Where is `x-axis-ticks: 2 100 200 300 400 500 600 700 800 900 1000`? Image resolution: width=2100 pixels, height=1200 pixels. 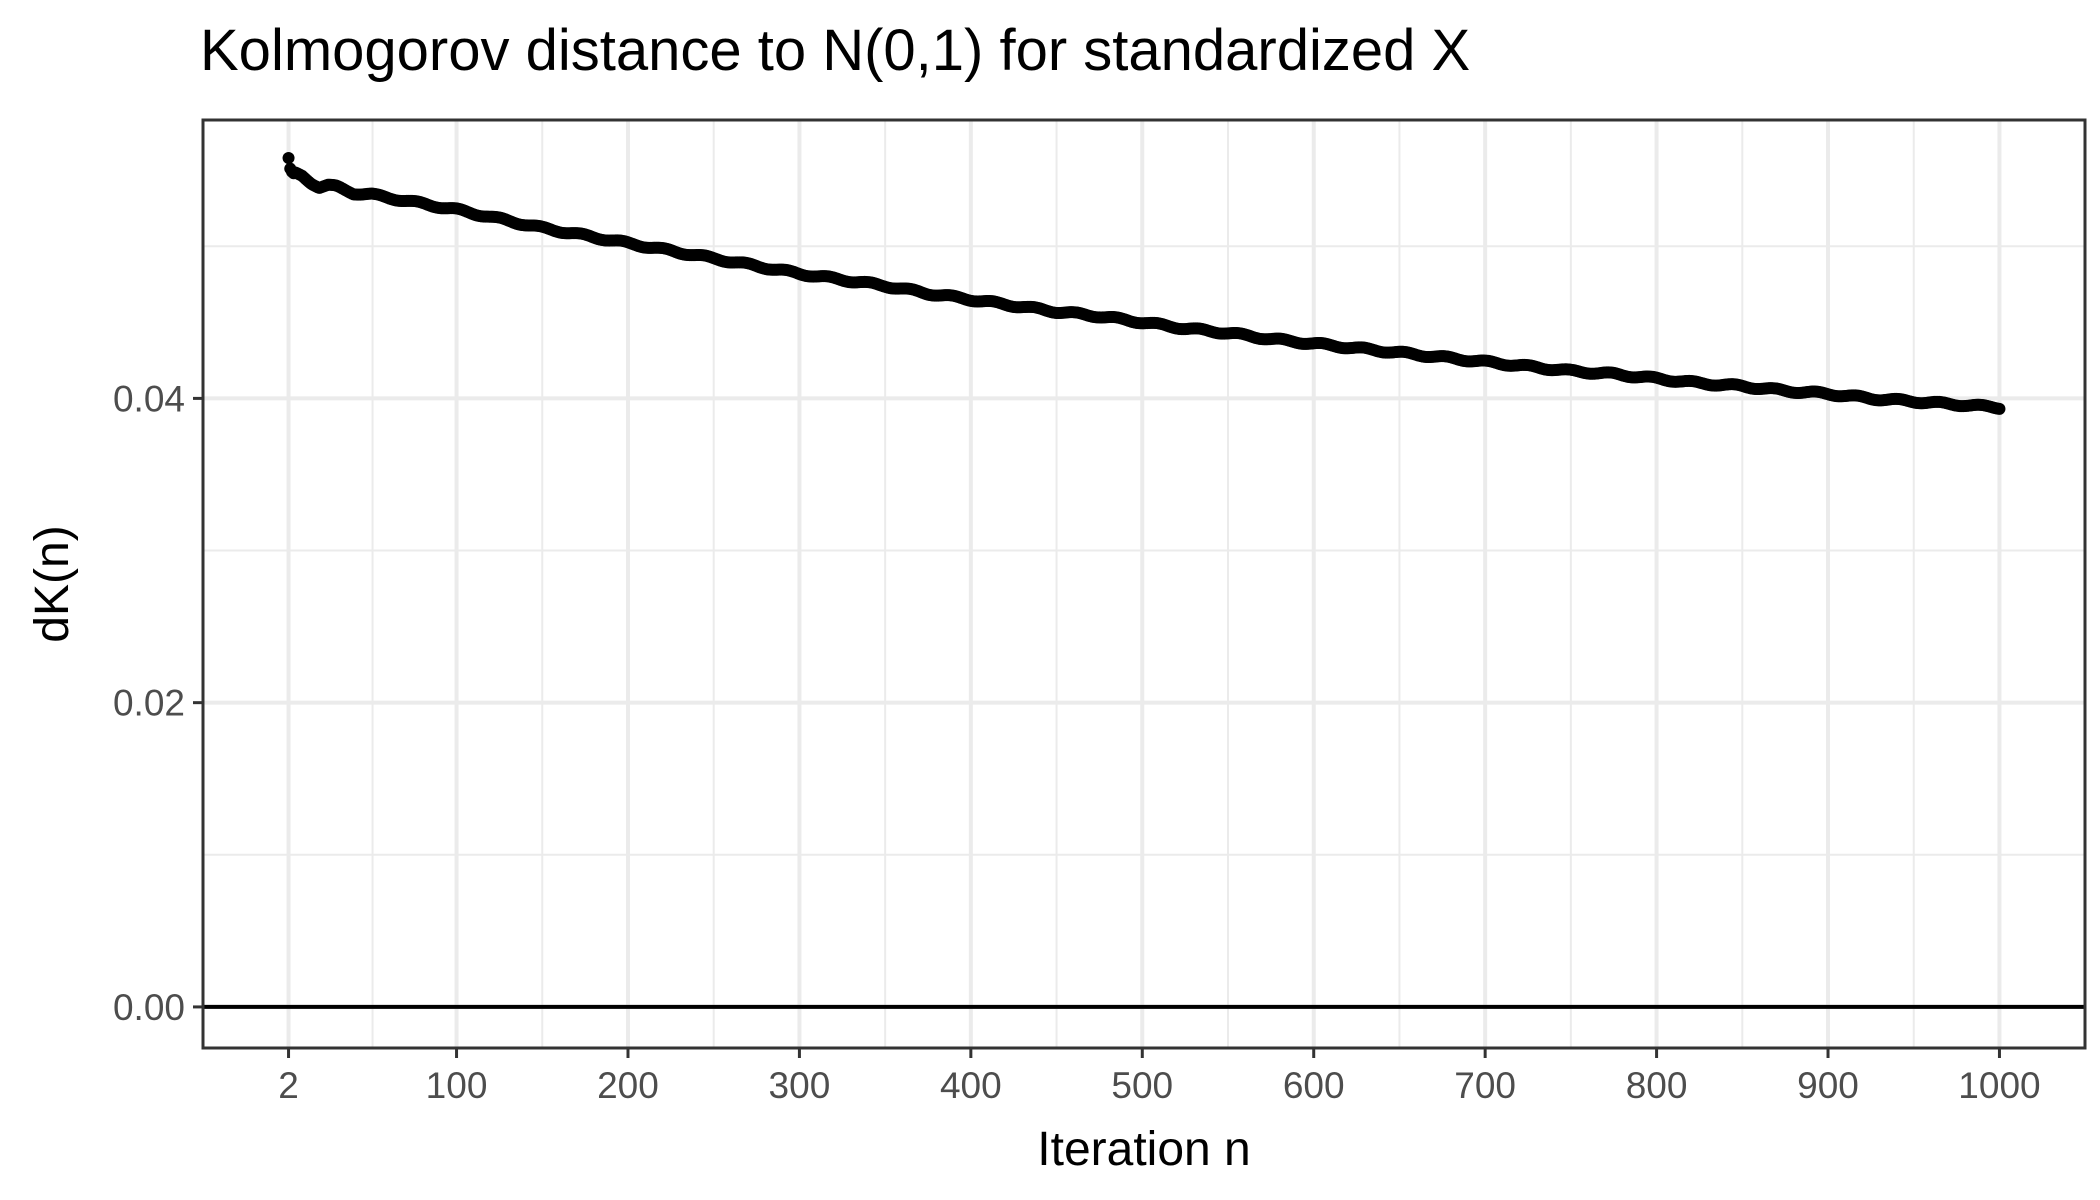
x-axis-ticks: 2 100 200 300 400 500 600 700 800 900 1000 is located at coordinates (1159, 1077).